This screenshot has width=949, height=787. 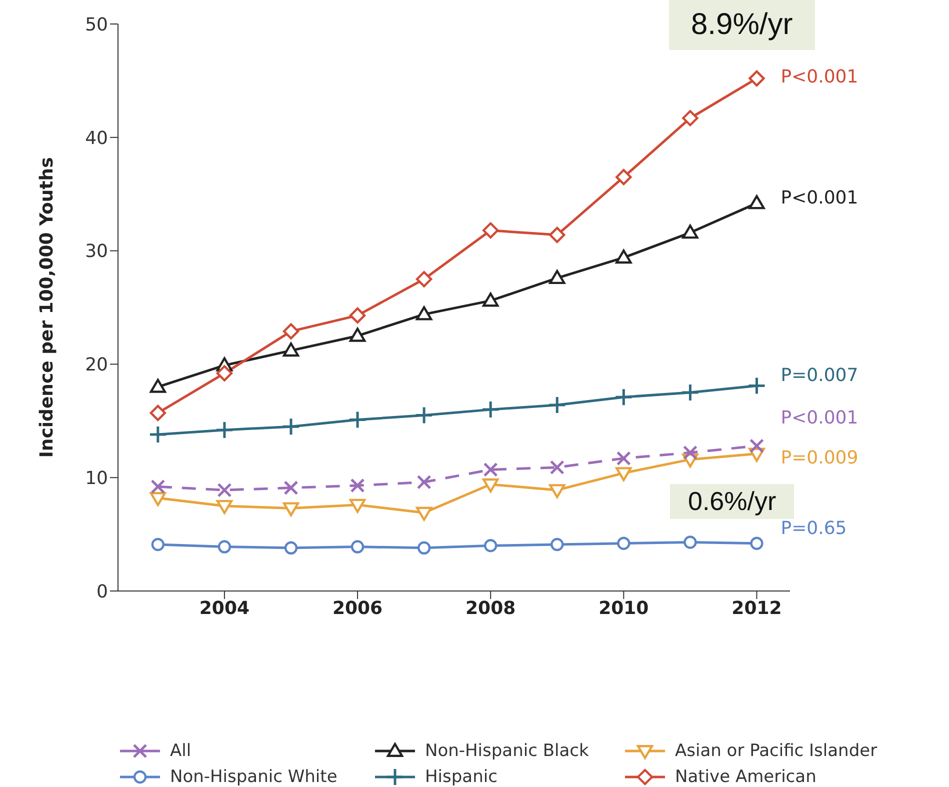 What do you see at coordinates (623, 608) in the screenshot?
I see `x-tick-label: 2010` at bounding box center [623, 608].